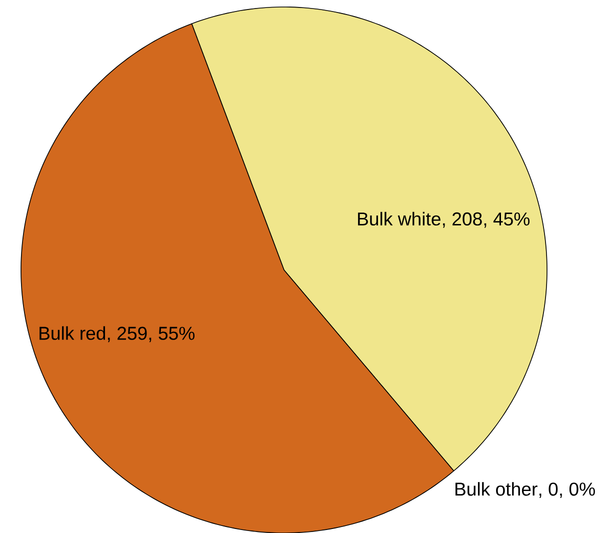 The width and height of the screenshot is (604, 533). Describe the element at coordinates (73, 333) in the screenshot. I see `slice-label: Bulk red` at that location.